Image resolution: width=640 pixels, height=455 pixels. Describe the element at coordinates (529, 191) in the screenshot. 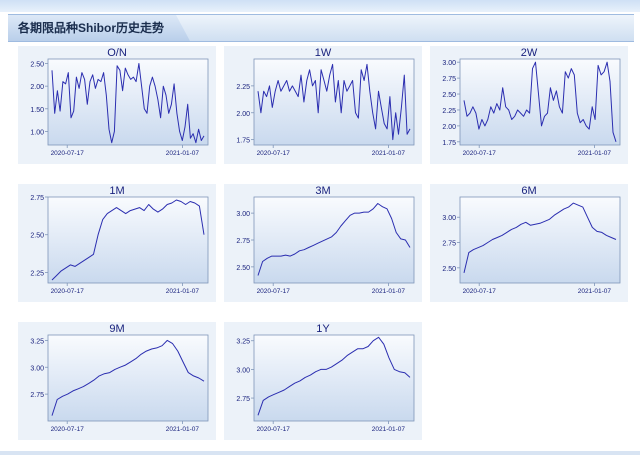

I see `chart-title: 6M` at that location.